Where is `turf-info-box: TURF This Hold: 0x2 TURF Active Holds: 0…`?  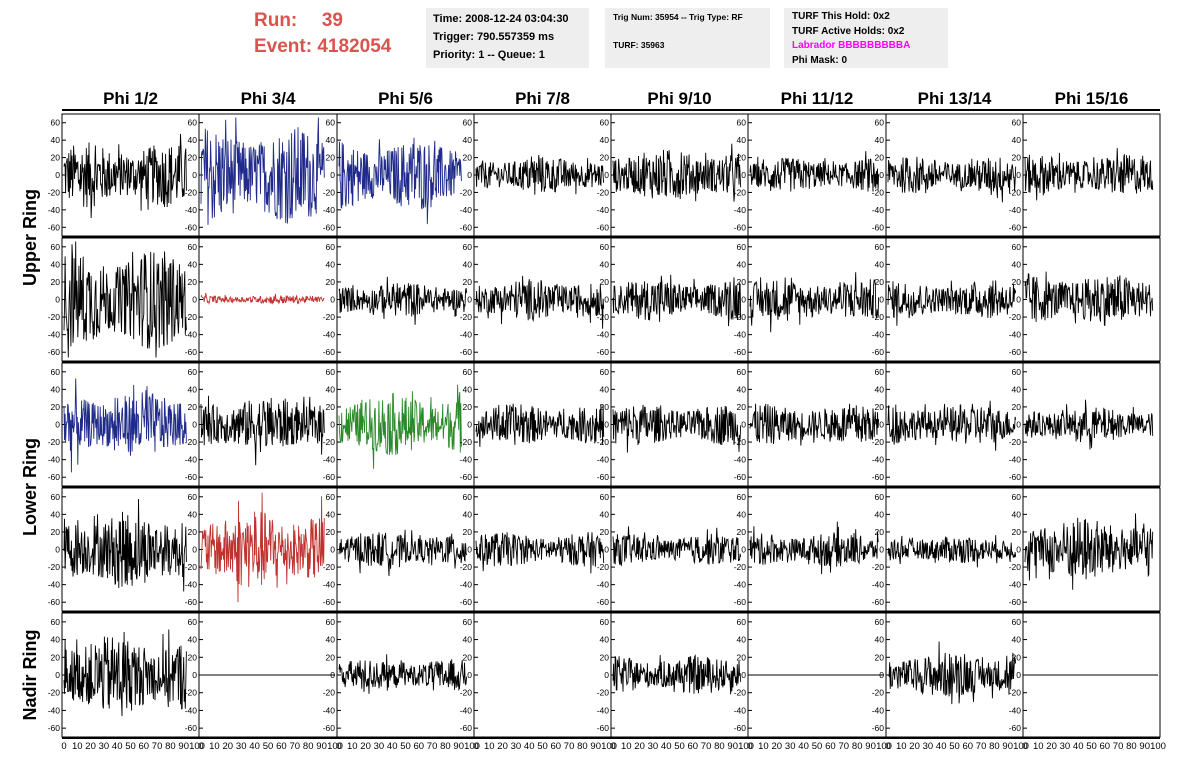 turf-info-box: TURF This Hold: 0x2 TURF Active Holds: 0… is located at coordinates (866, 38).